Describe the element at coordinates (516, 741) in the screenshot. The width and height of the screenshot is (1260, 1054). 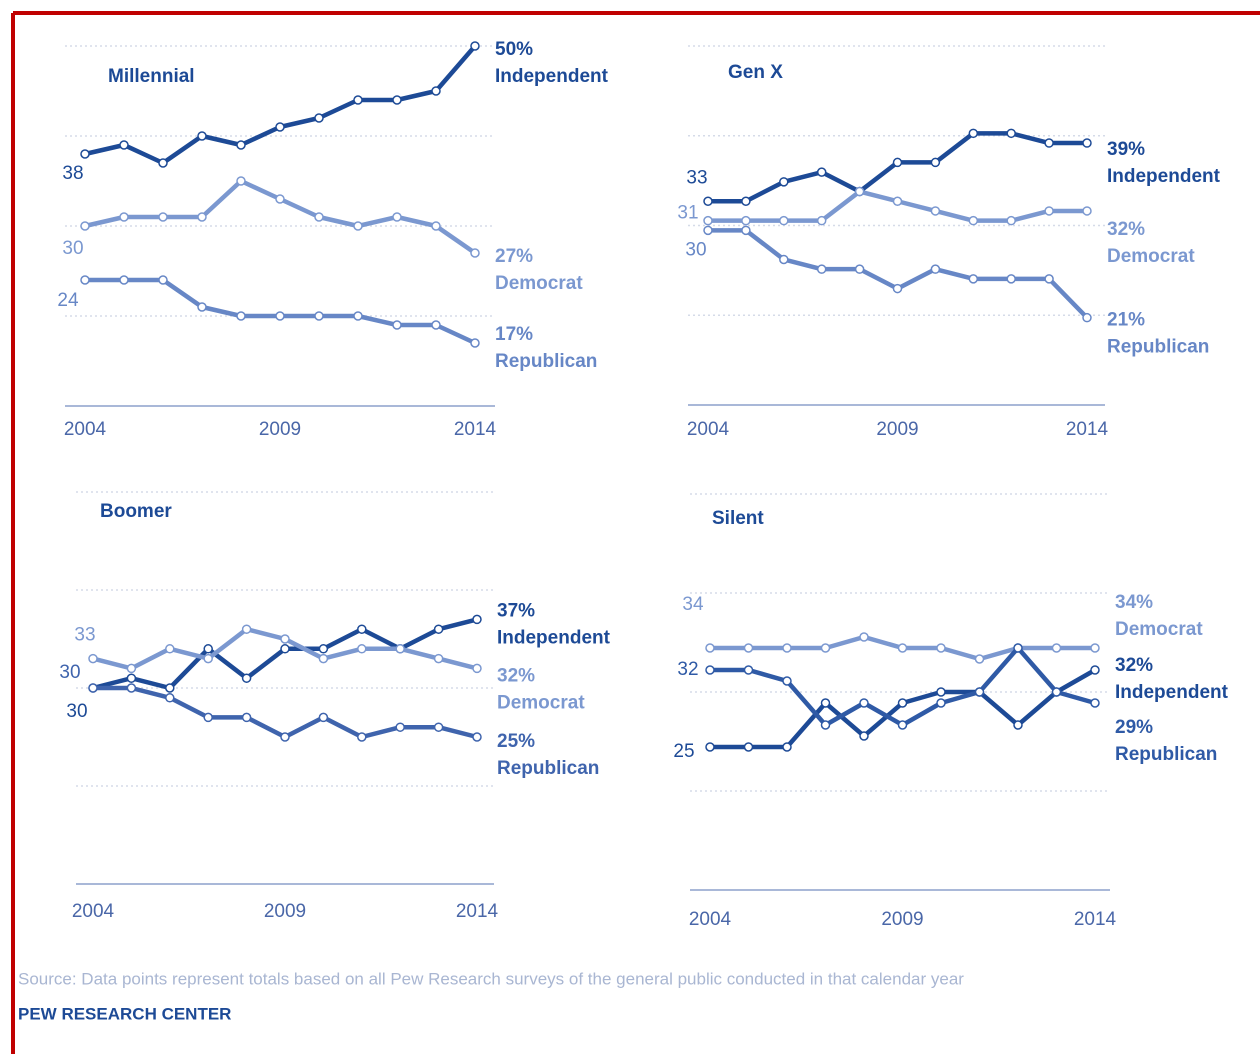
I see `end-label: 25%` at that location.